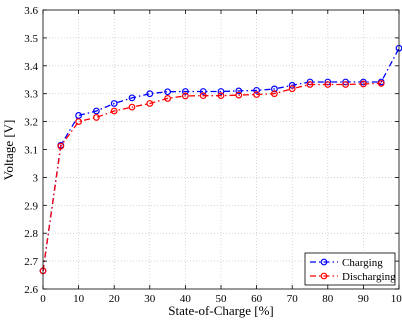  I want to click on y-tick-label: 3.1, so click(31, 151).